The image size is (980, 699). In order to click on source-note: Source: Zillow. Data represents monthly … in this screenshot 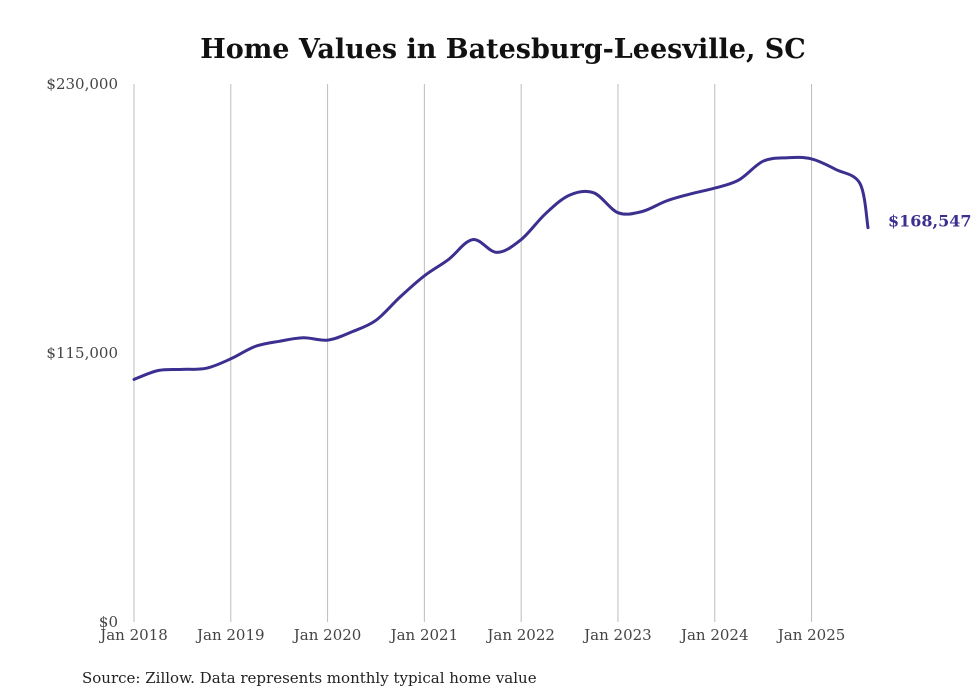, I will do `click(309, 678)`.